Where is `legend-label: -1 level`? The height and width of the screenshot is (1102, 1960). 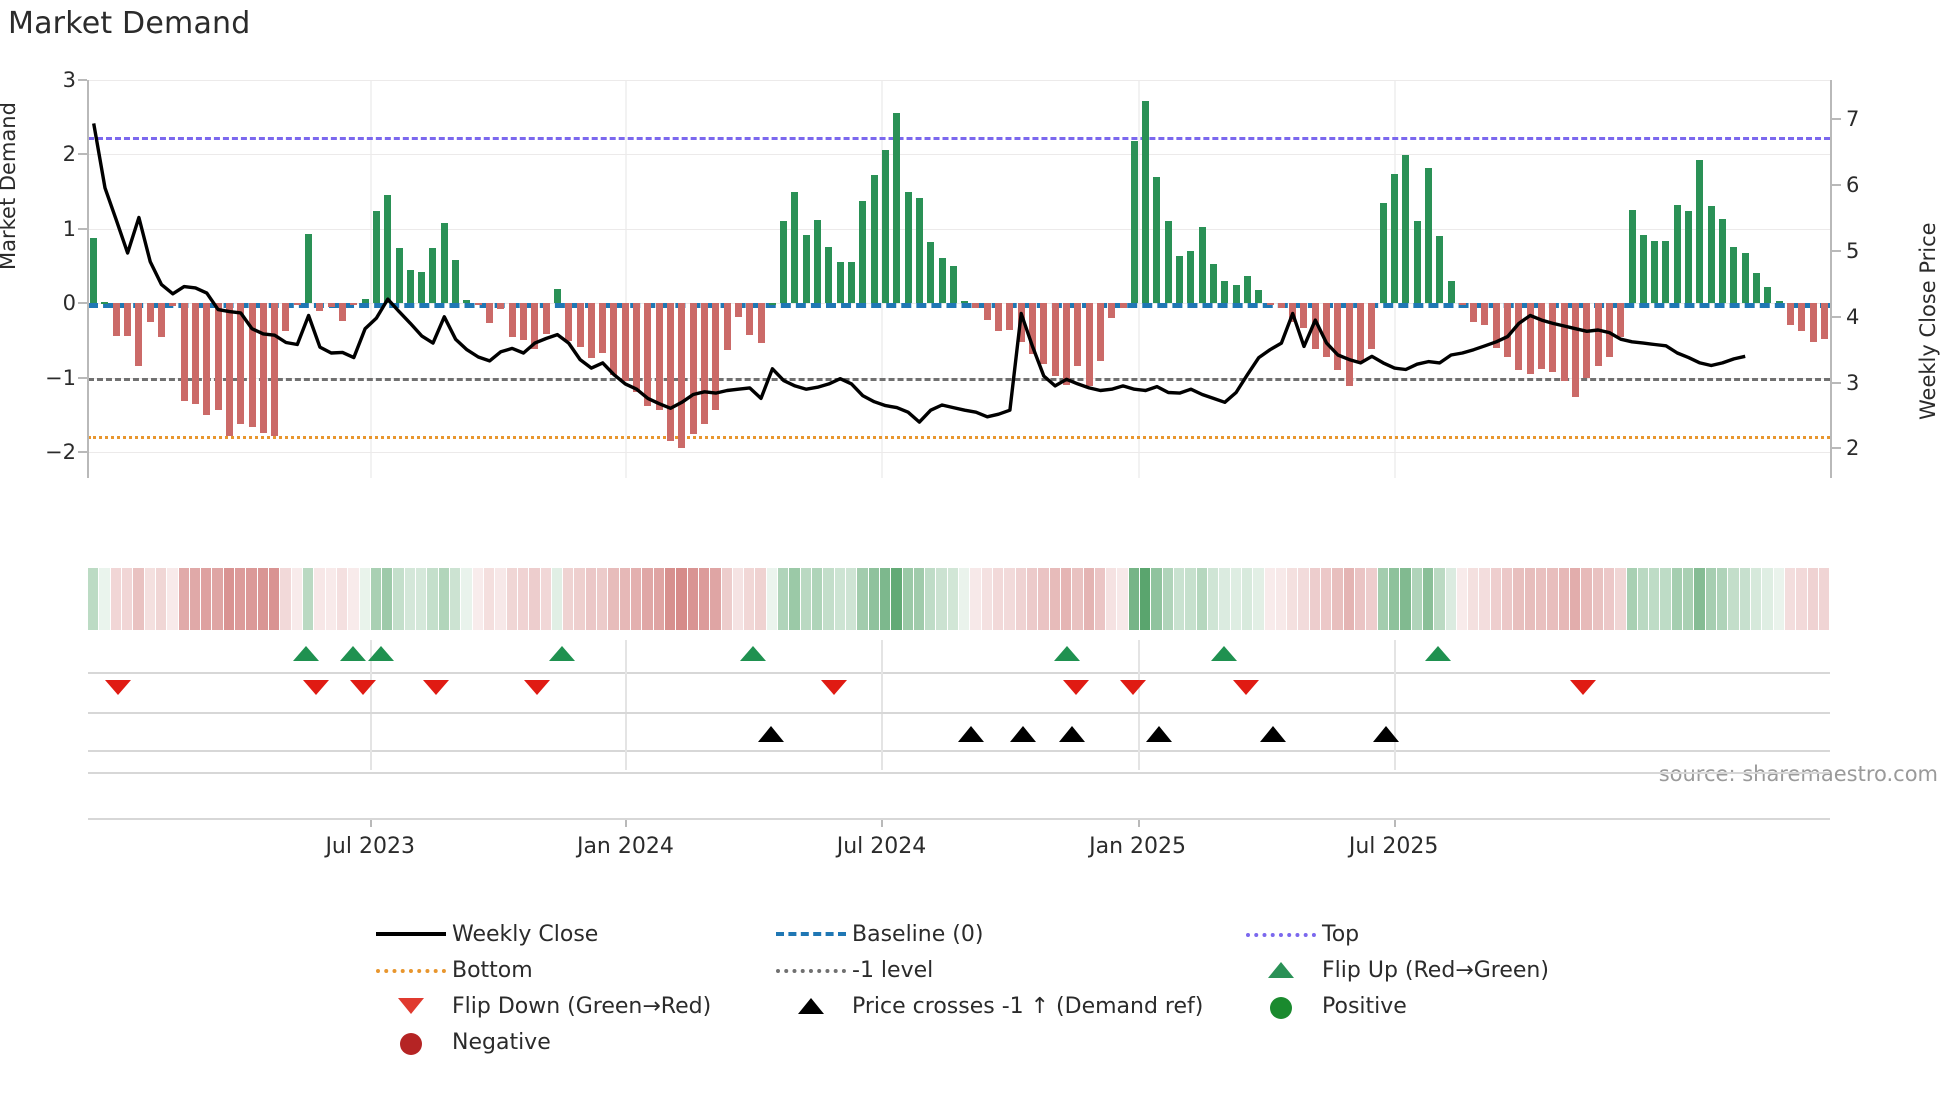
legend-label: -1 level is located at coordinates (893, 970).